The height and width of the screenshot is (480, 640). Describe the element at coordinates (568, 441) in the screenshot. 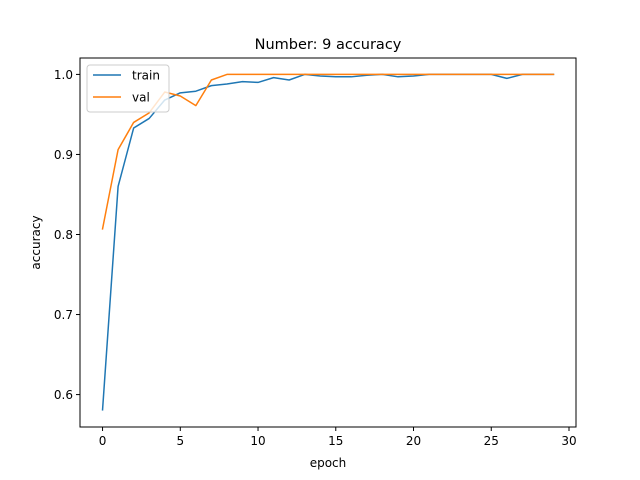

I see `x-tick-label-30: 30` at that location.